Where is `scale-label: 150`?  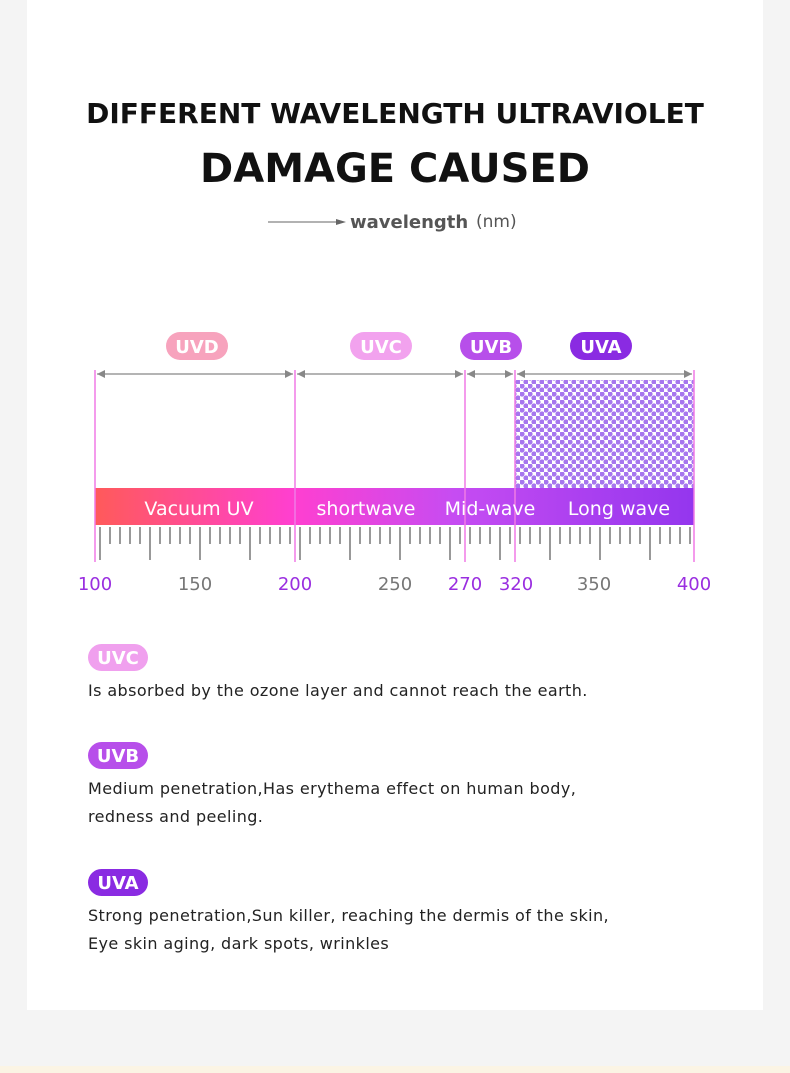 scale-label: 150 is located at coordinates (195, 584).